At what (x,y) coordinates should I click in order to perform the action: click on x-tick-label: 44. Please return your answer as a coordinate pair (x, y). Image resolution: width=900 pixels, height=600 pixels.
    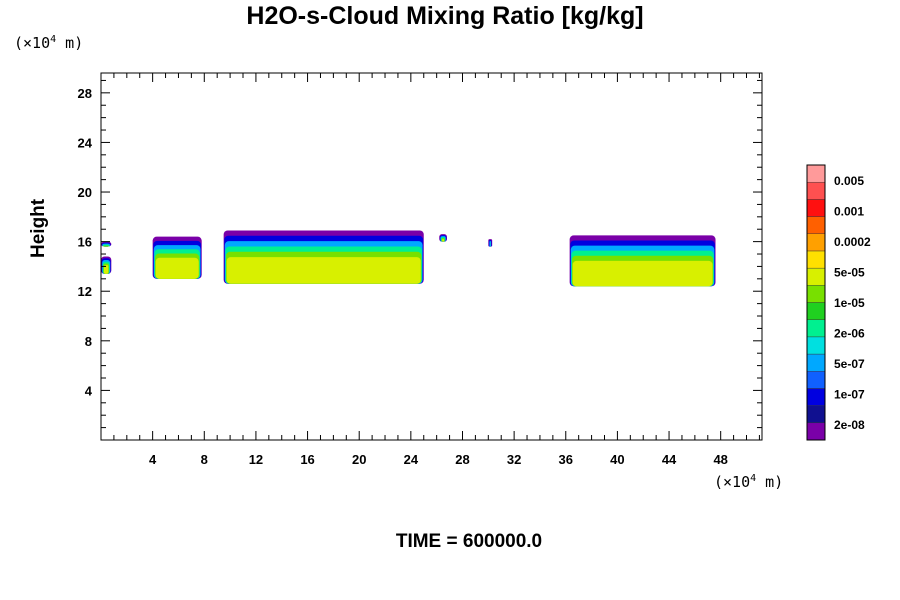
    Looking at the image, I should click on (669, 459).